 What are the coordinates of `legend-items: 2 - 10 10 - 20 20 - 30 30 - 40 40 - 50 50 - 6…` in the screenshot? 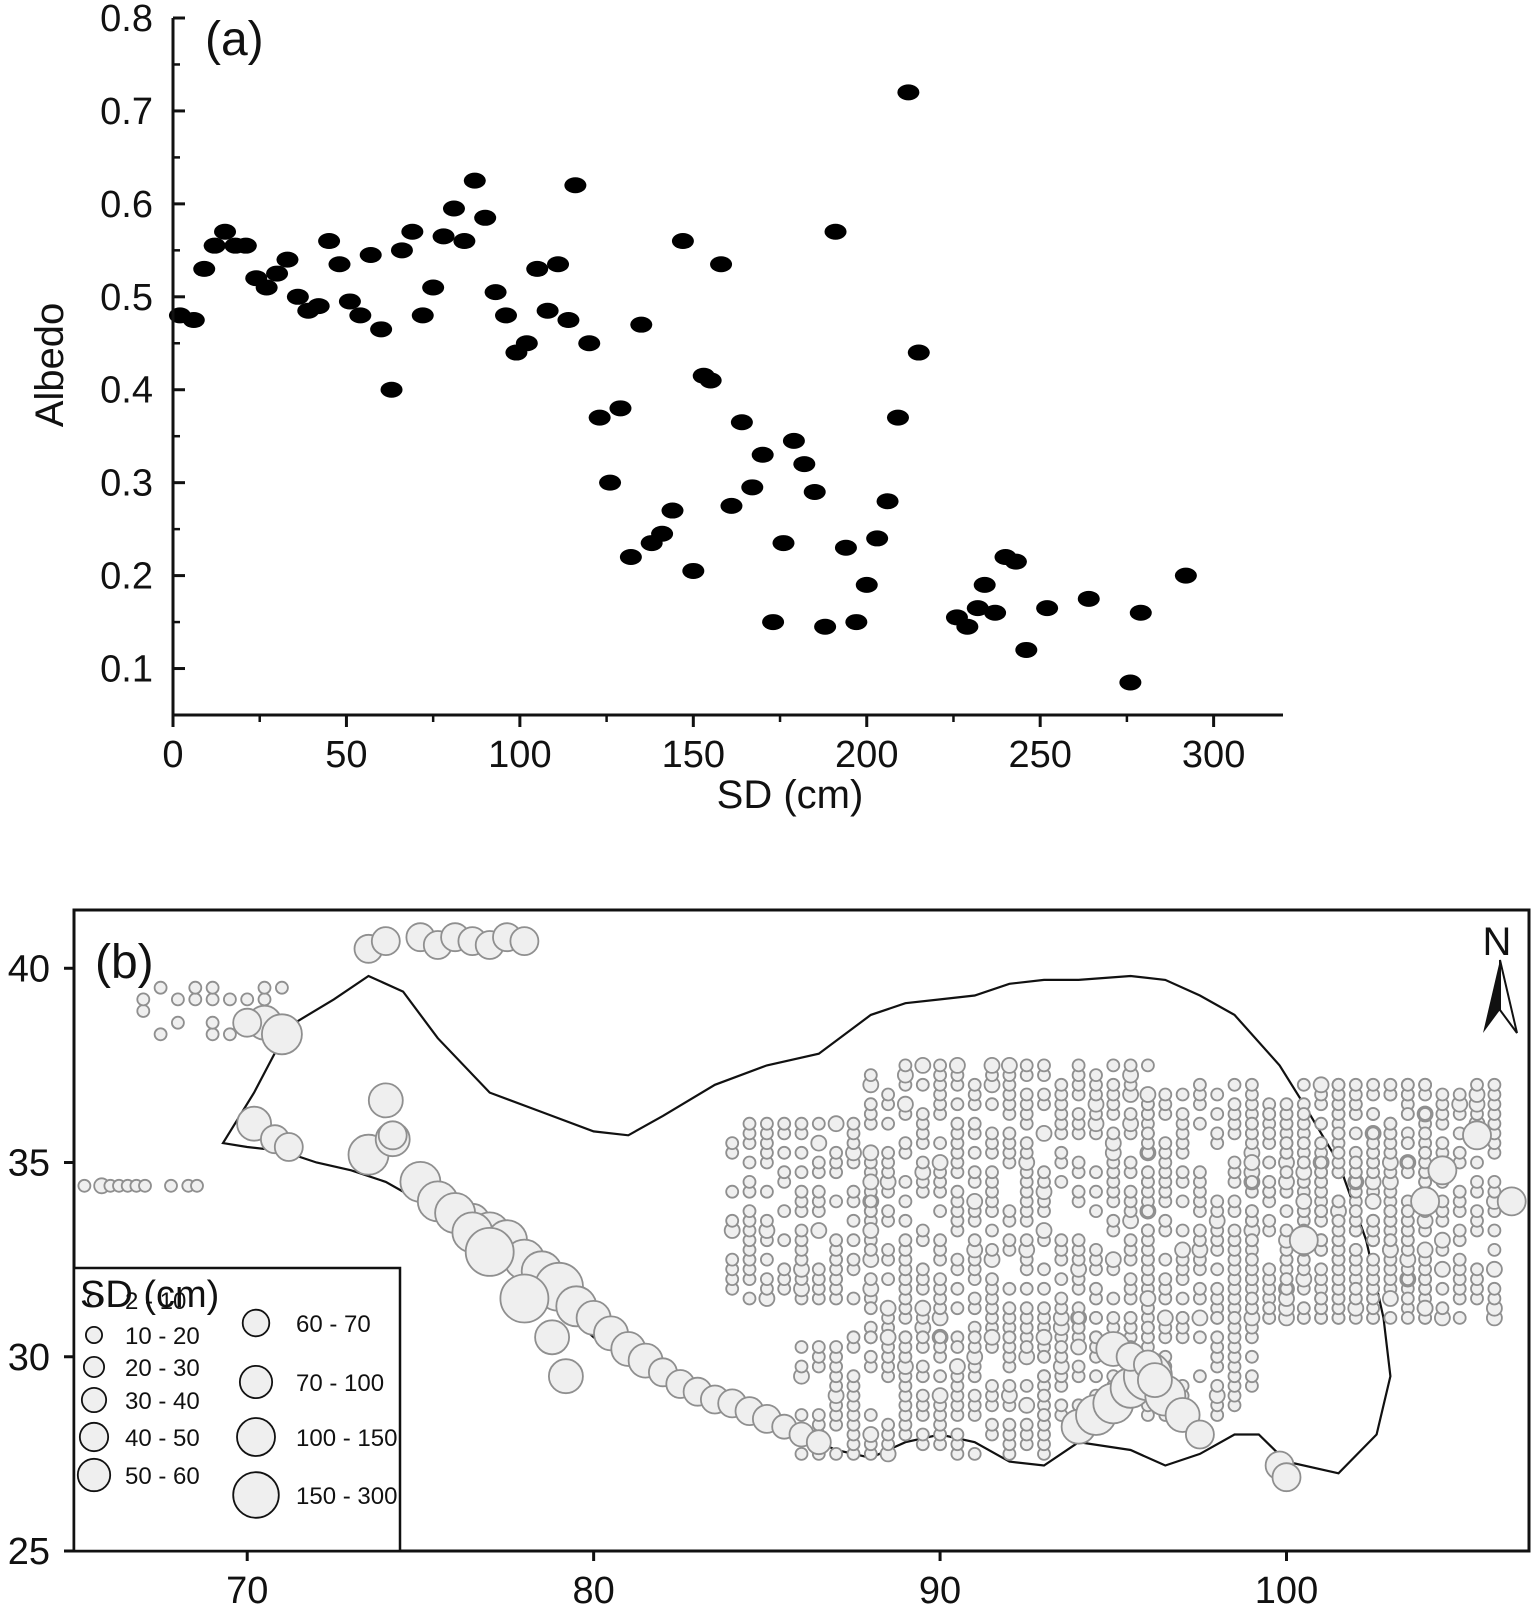 It's located at (236, 1403).